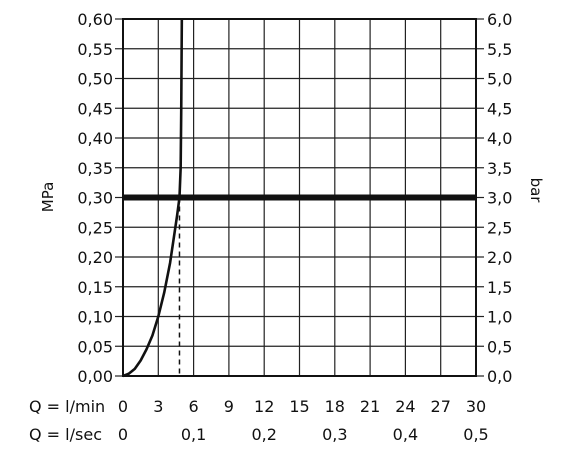 This screenshot has height=449, width=566. Describe the element at coordinates (95, 108) in the screenshot. I see `y-left-tick-label: 0,45` at that location.